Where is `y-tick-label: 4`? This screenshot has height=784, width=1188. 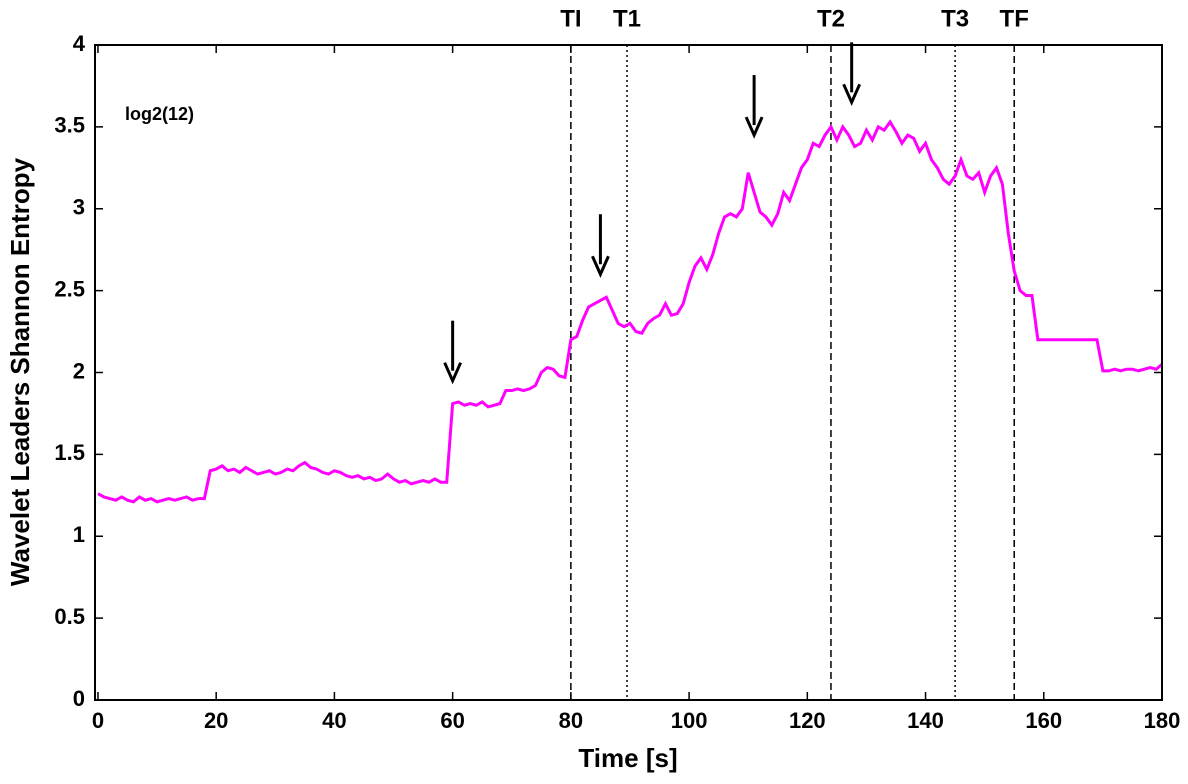
y-tick-label: 4 is located at coordinates (79, 43).